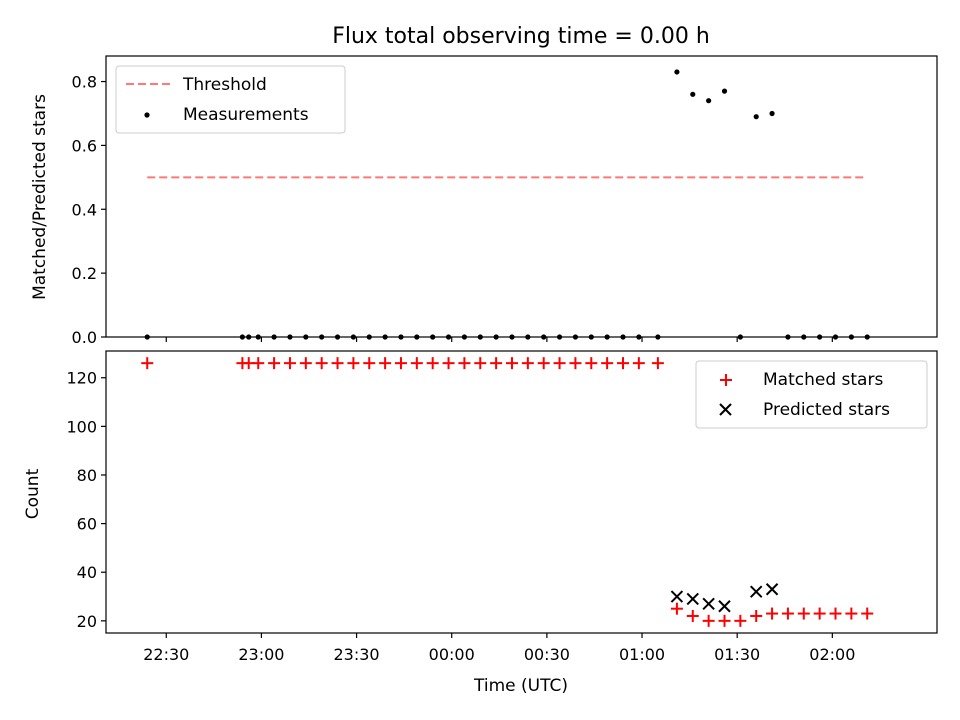 This screenshot has height=720, width=960. Describe the element at coordinates (87, 475) in the screenshot. I see `bottom-y-tick-label: 80` at that location.